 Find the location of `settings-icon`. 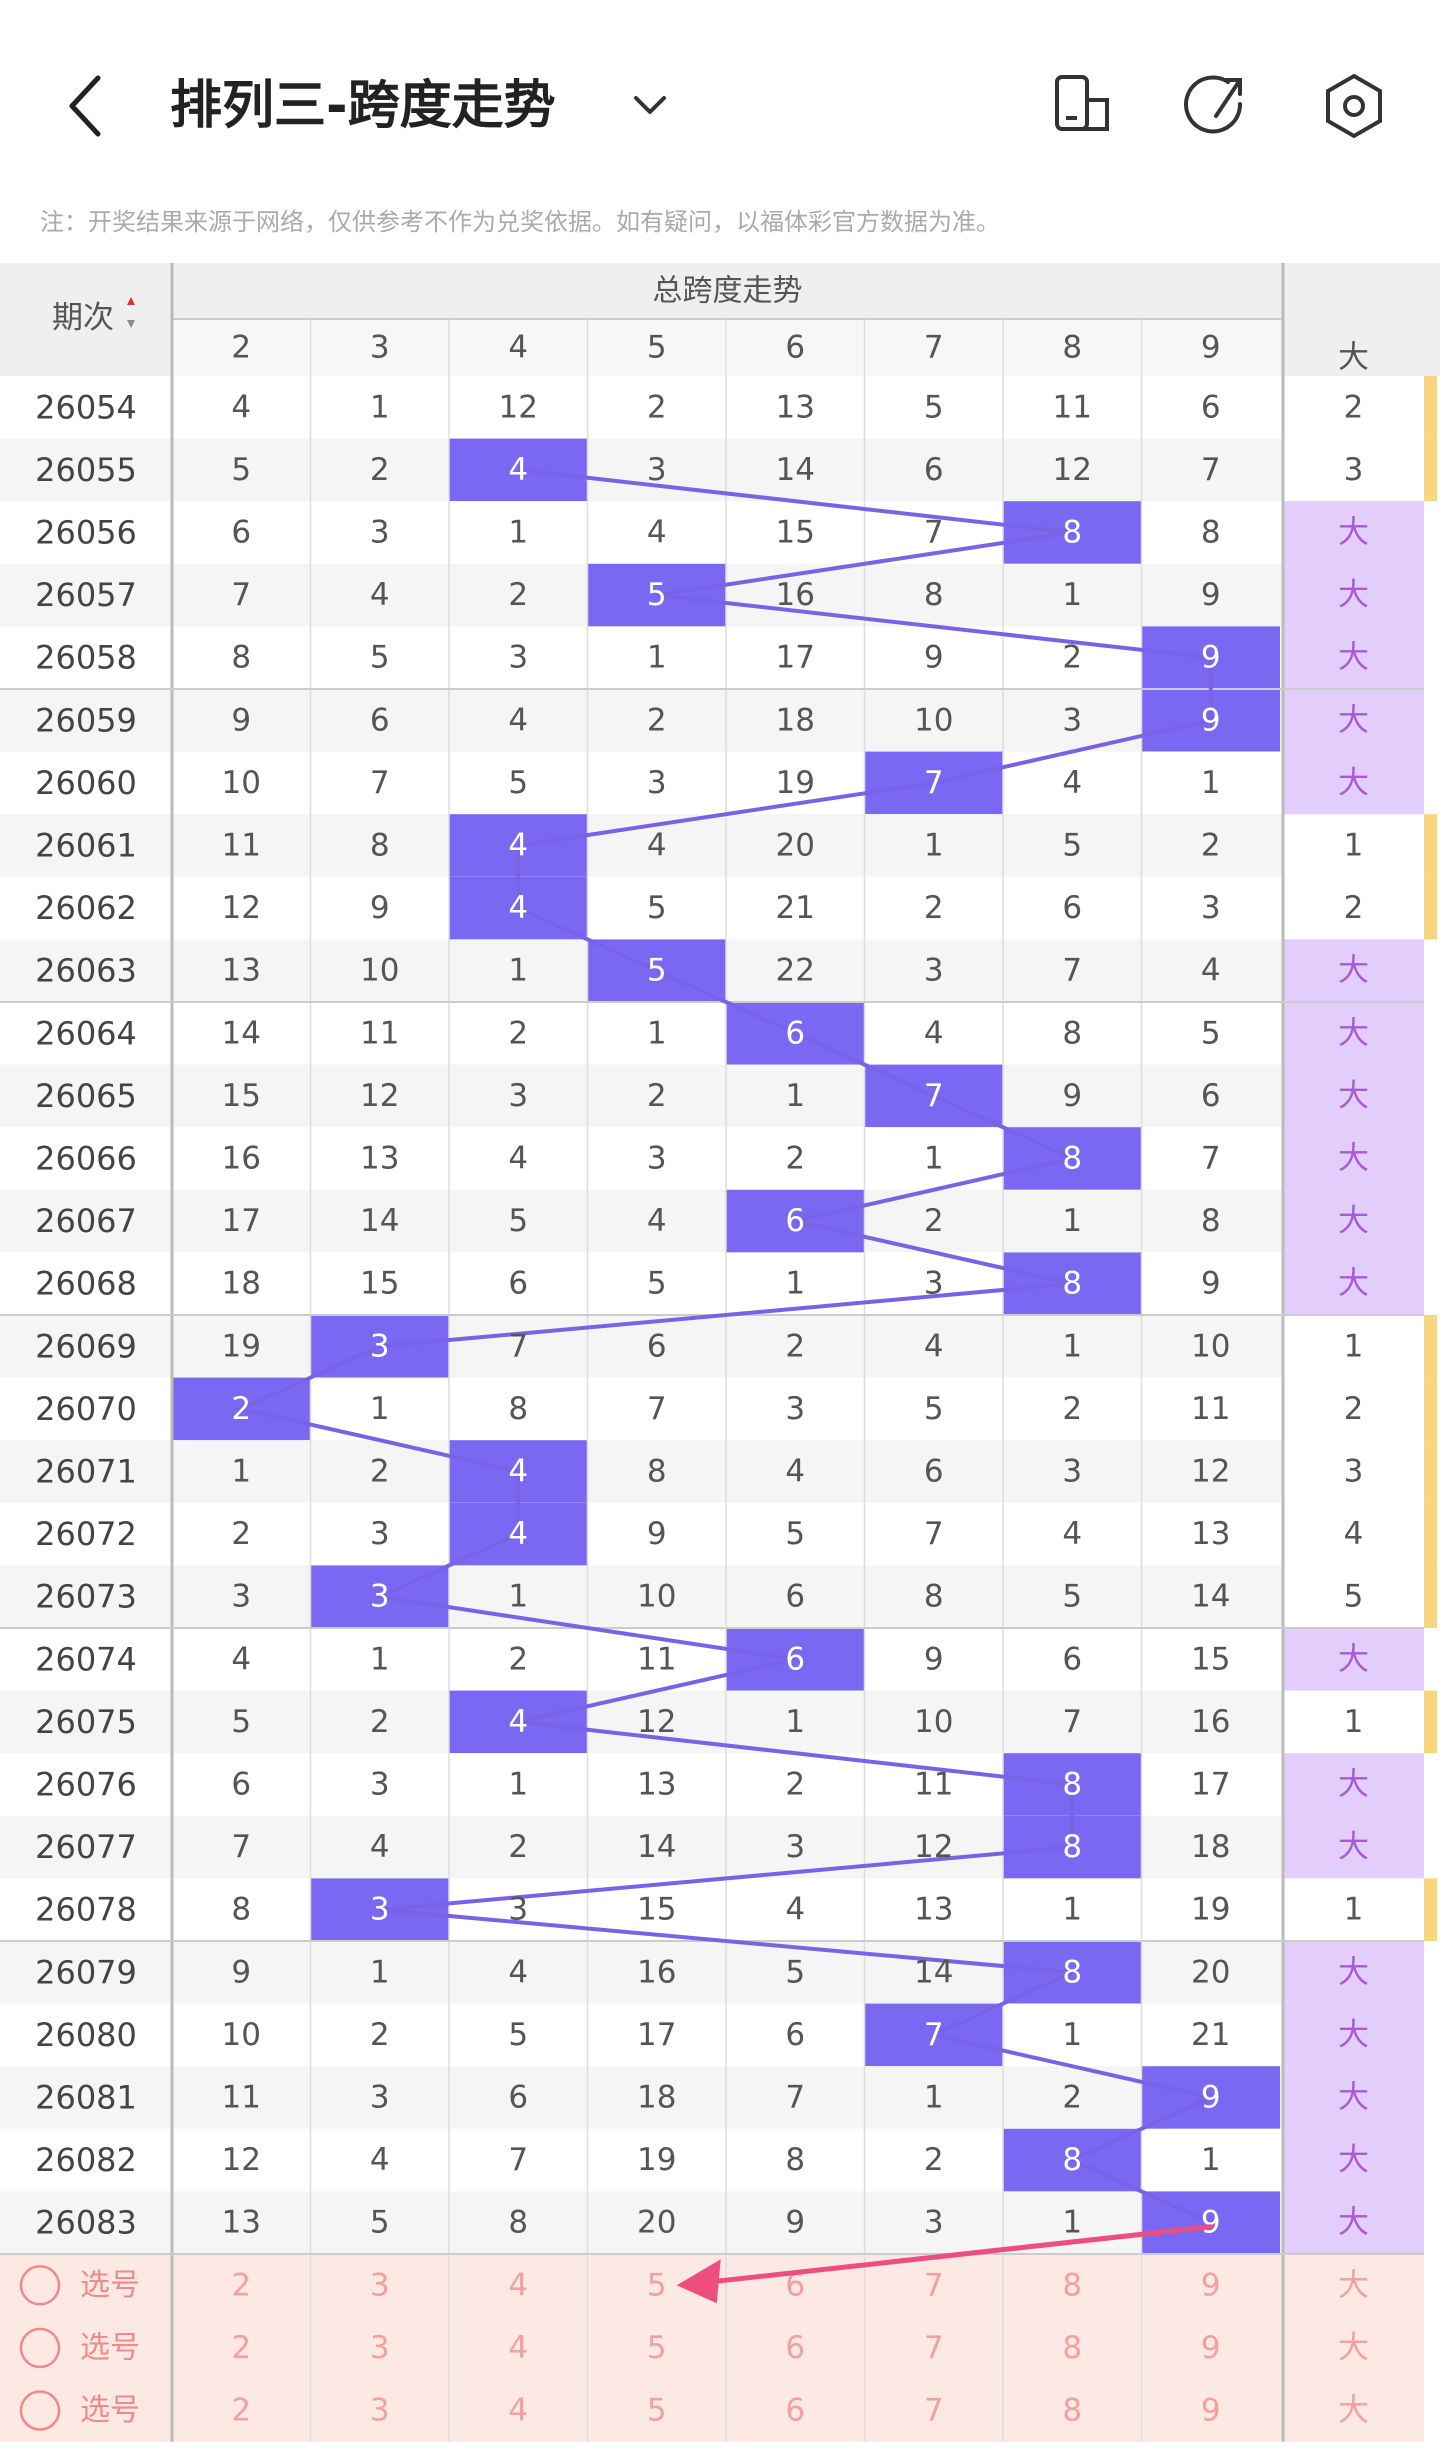

settings-icon is located at coordinates (1354, 106).